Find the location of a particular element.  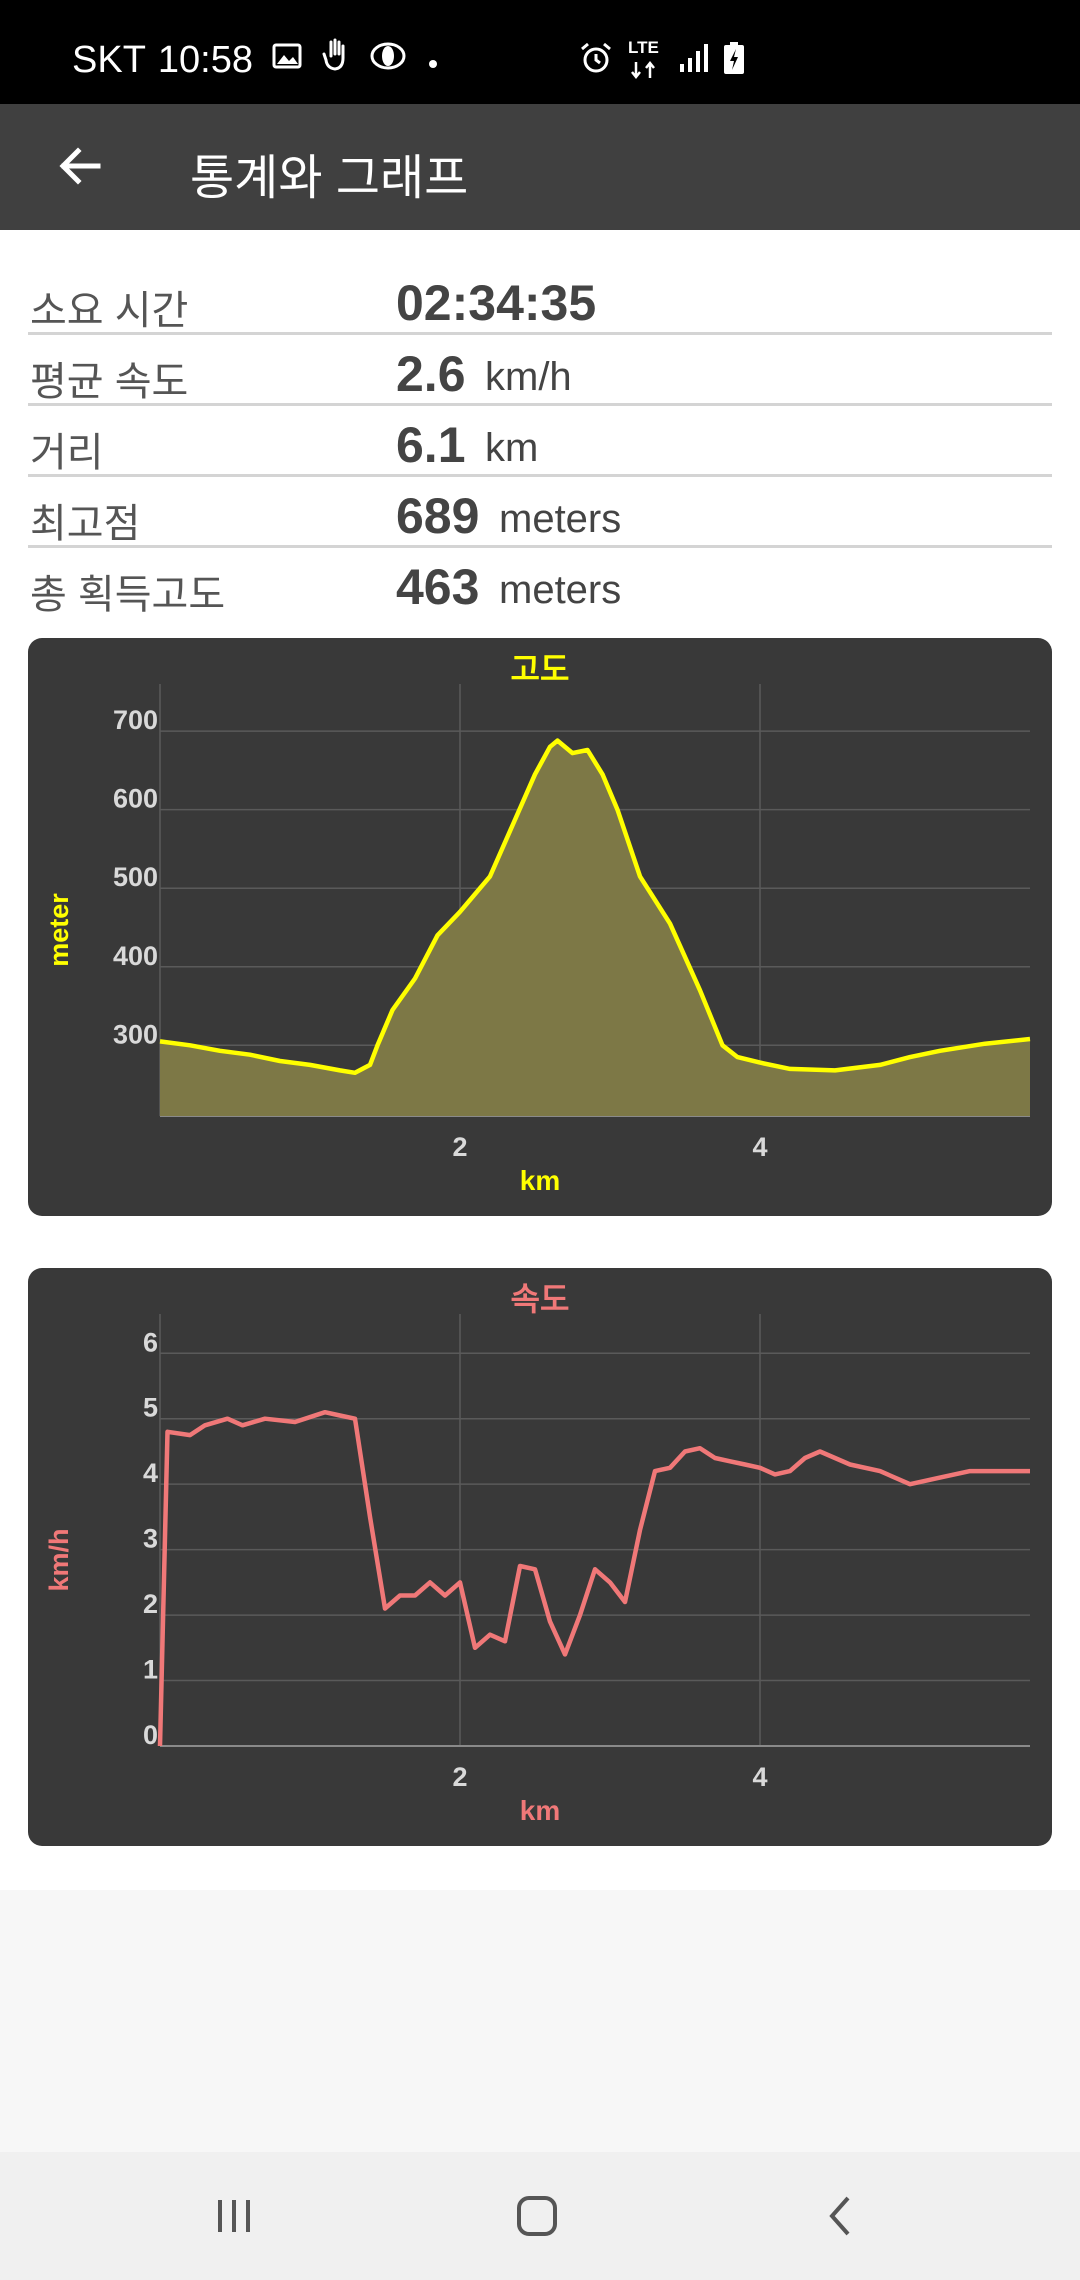

stat-label: 평균 속도 is located at coordinates (109, 382).